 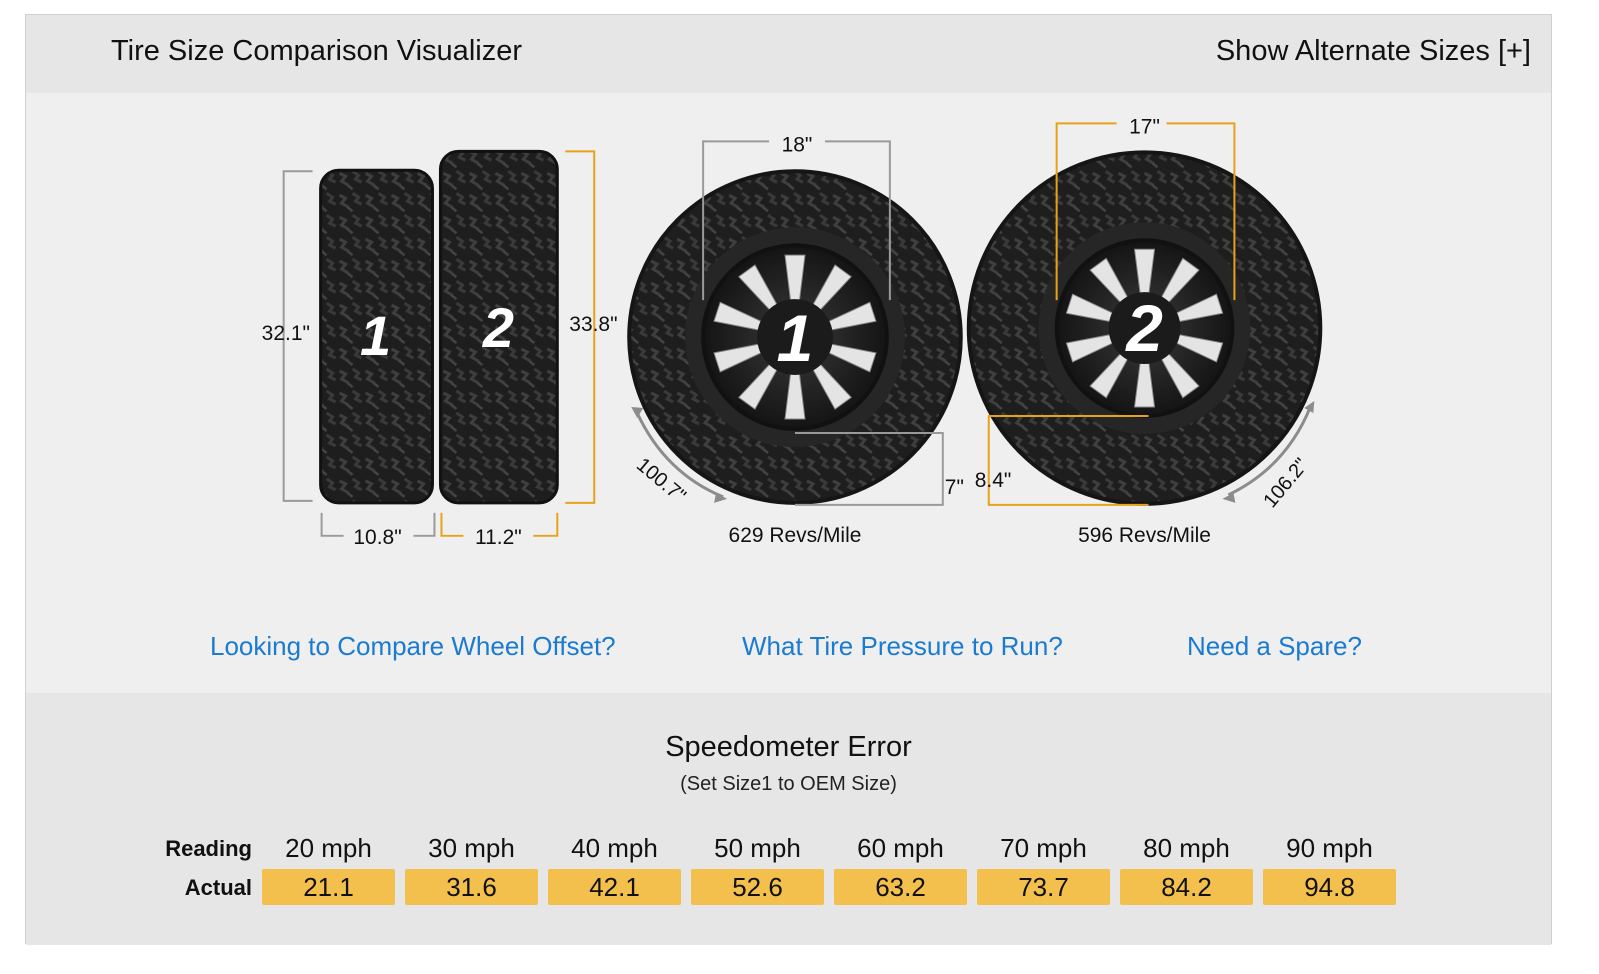 What do you see at coordinates (797, 144) in the screenshot?
I see `tire1-wheel-label: 18"` at bounding box center [797, 144].